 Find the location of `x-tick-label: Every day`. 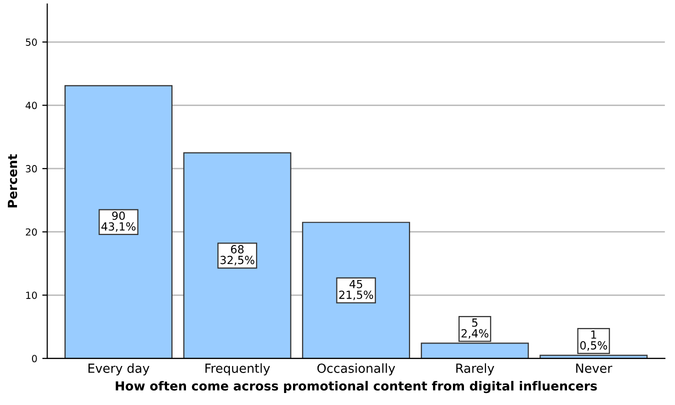

x-tick-label: Every day is located at coordinates (119, 369).